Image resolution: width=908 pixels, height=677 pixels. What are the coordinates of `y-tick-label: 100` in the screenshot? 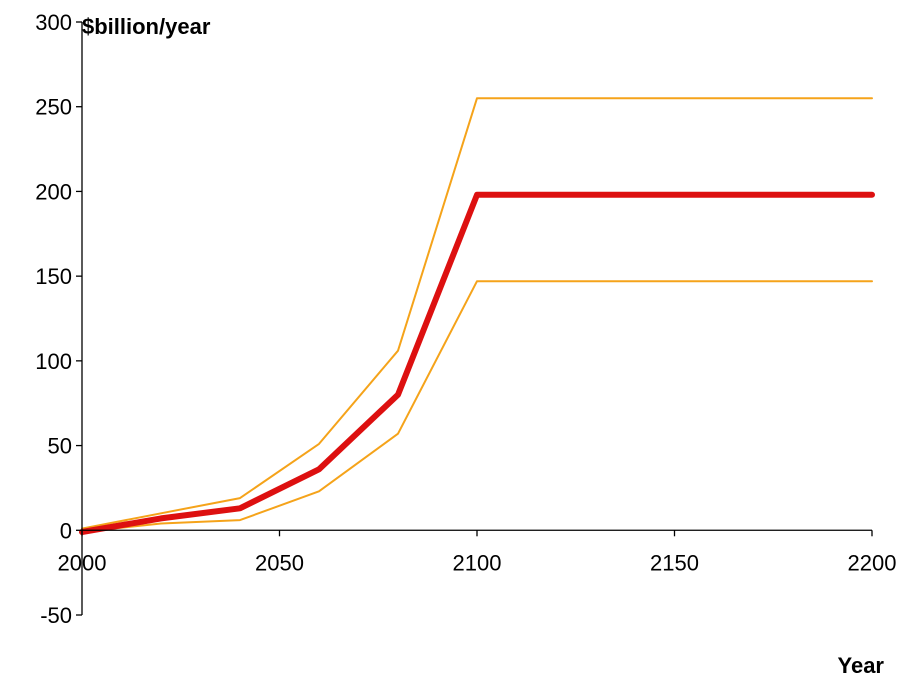 It's located at (53, 361).